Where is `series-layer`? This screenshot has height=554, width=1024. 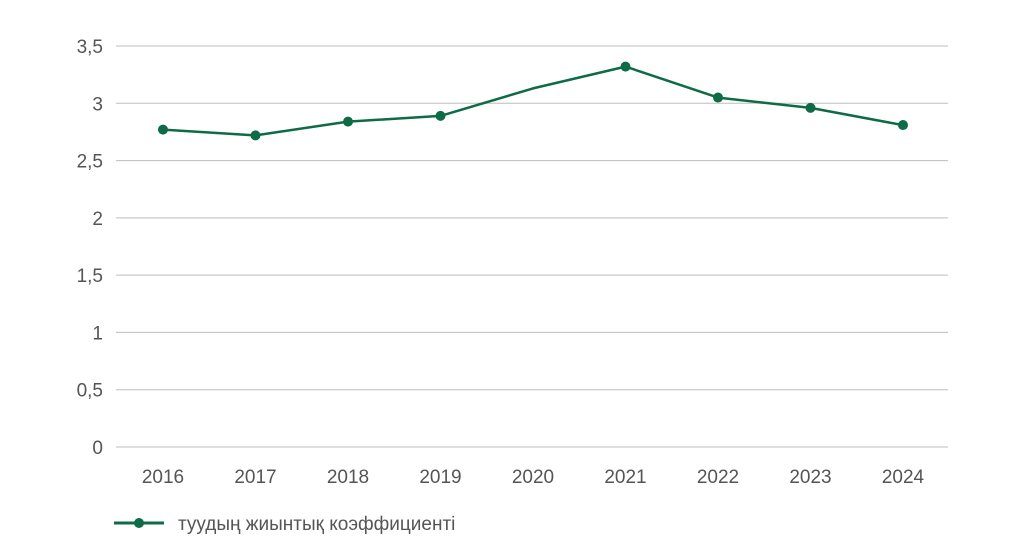
series-layer is located at coordinates (533, 101).